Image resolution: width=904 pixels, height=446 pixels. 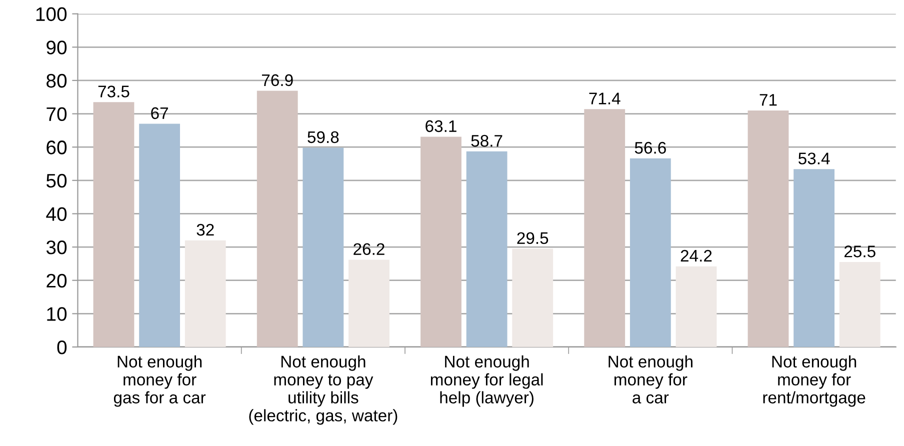 I want to click on data-label: 29.5, so click(x=532, y=238).